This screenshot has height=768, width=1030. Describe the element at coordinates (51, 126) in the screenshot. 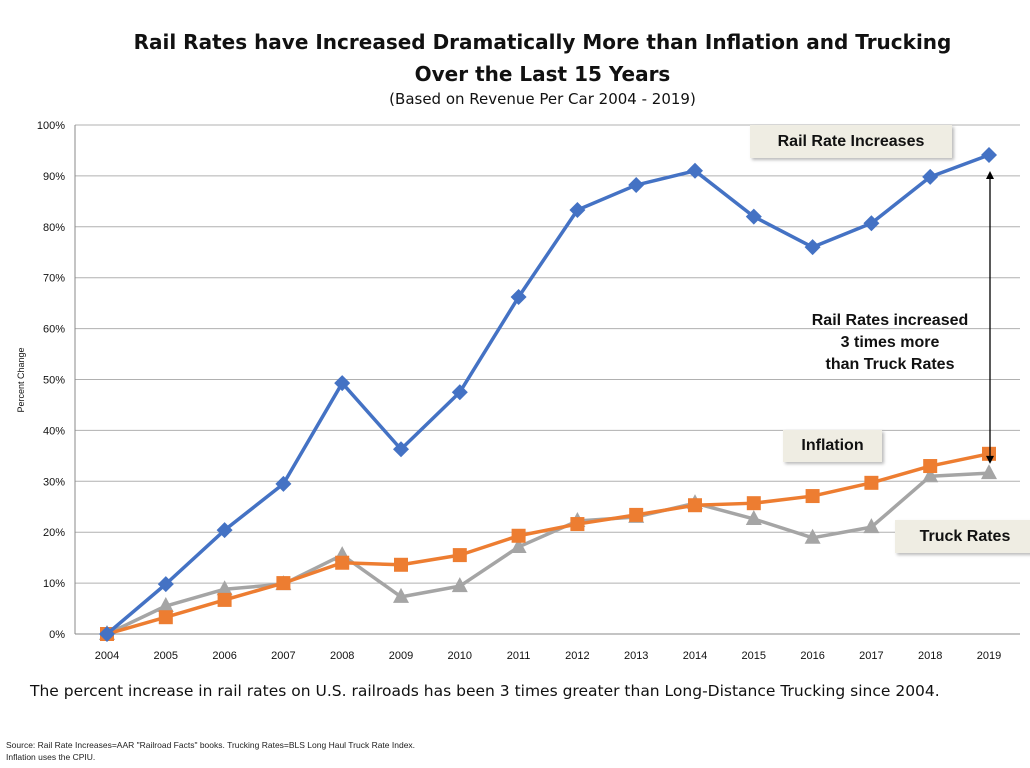

I see `y-tick-label: 100%` at that location.